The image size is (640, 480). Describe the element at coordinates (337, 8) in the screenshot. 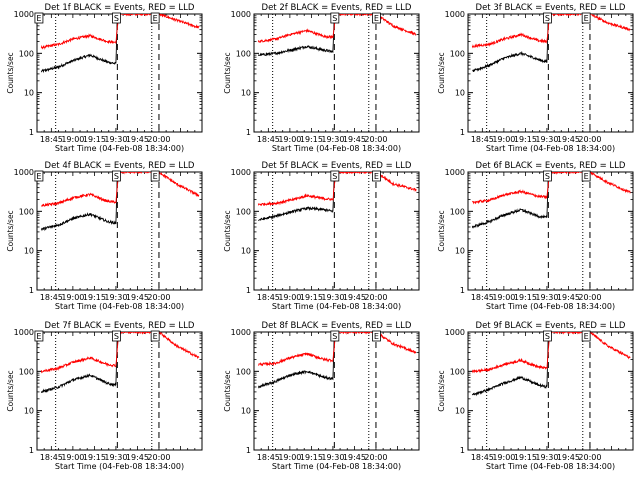

I see `chart-title: Det 2f BLACK = Events, RED = LLD` at that location.